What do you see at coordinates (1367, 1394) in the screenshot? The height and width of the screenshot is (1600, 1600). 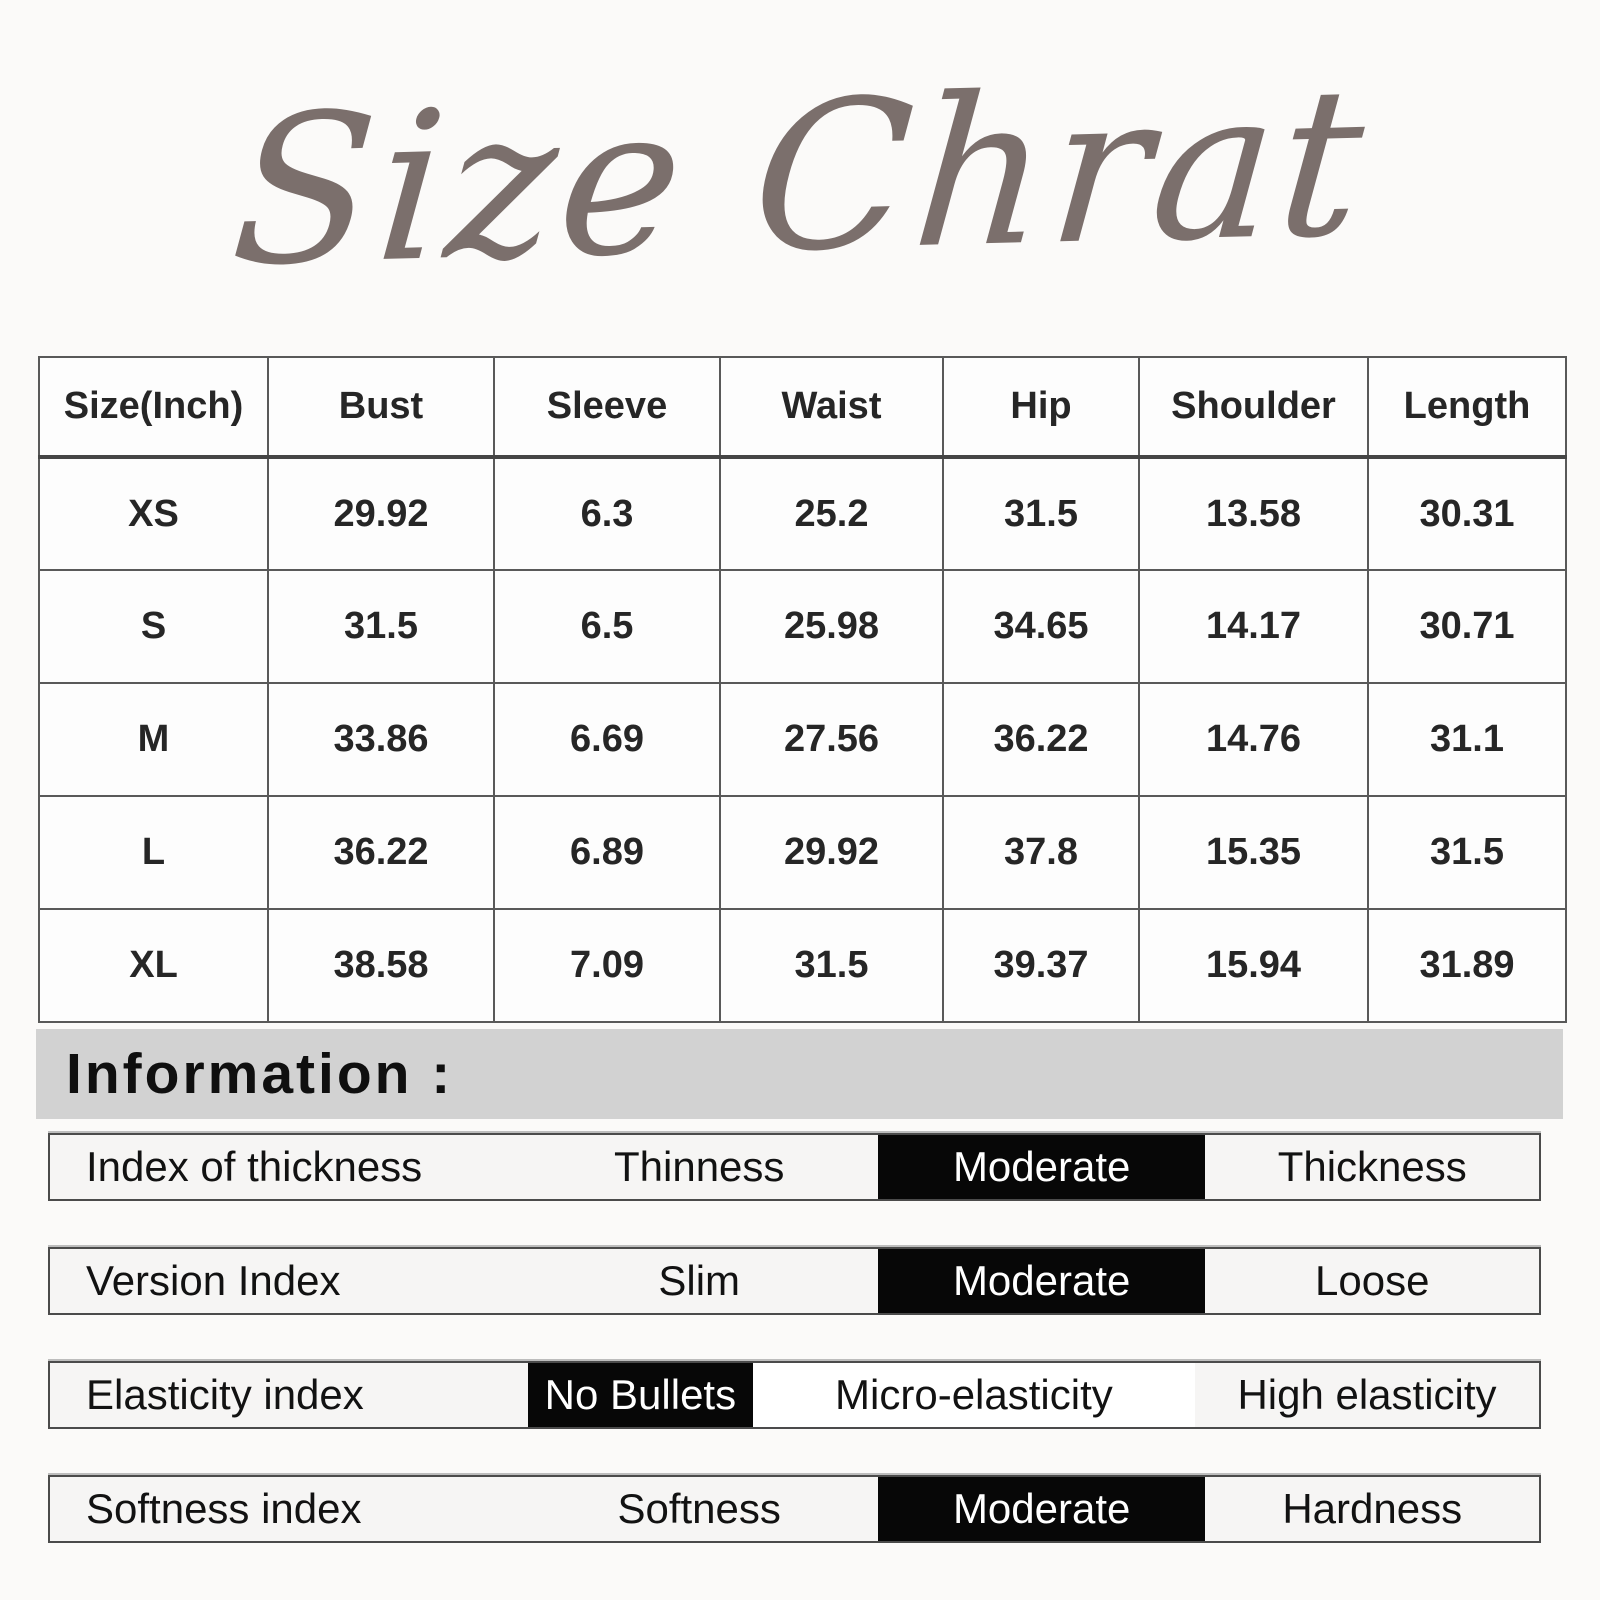 I see `bar-option: High elasticity` at bounding box center [1367, 1394].